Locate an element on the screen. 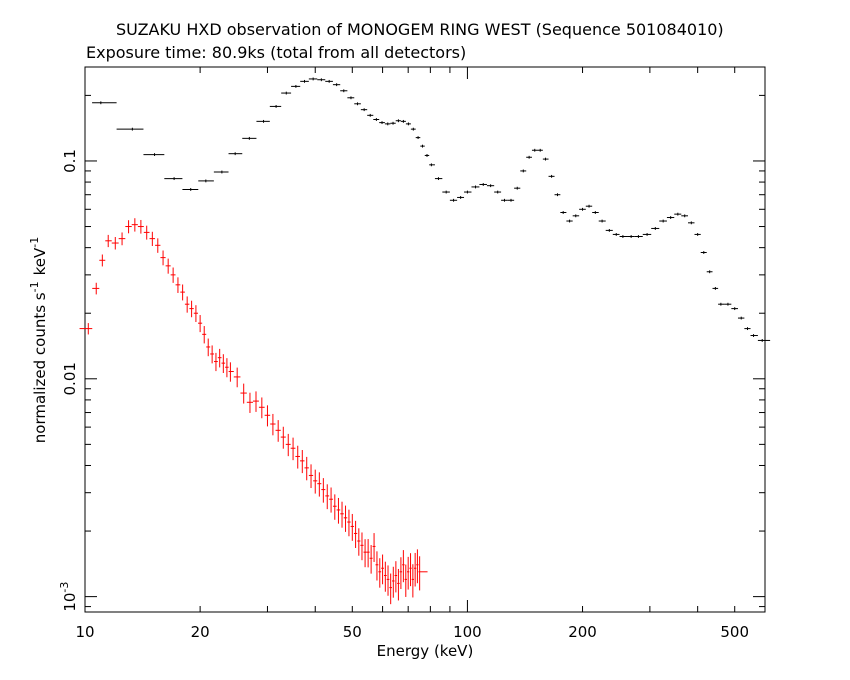 The height and width of the screenshot is (680, 850). y-tick-label: 0.01 is located at coordinates (70, 378).